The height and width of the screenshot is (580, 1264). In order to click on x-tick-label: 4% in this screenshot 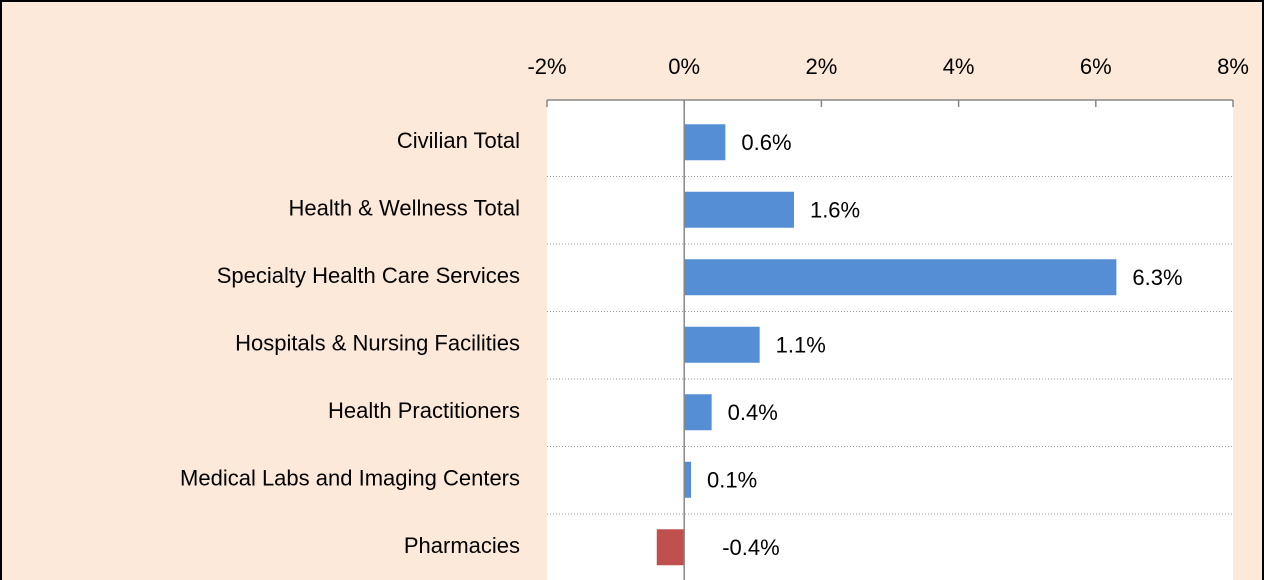, I will do `click(959, 66)`.